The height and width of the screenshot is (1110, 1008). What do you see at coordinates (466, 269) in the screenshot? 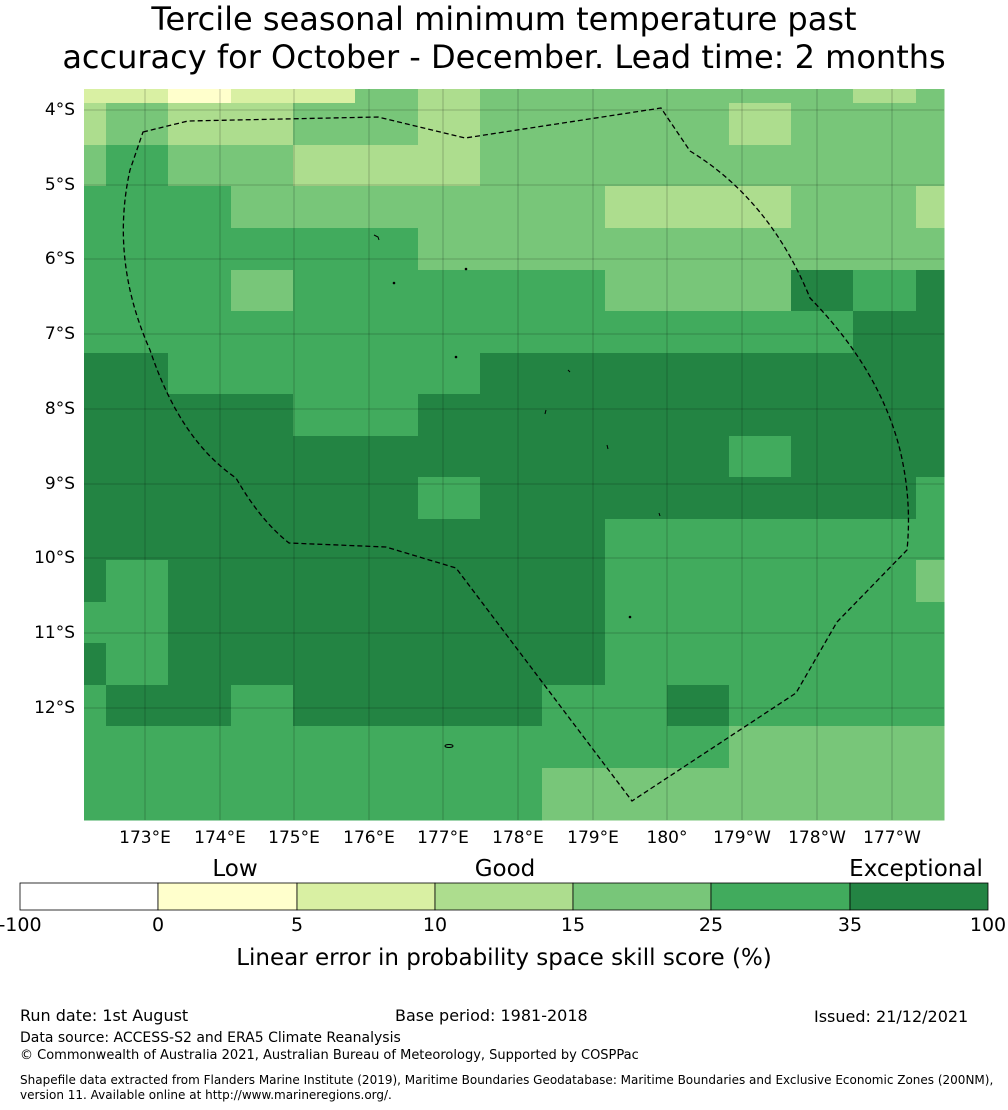
I see `island-c` at bounding box center [466, 269].